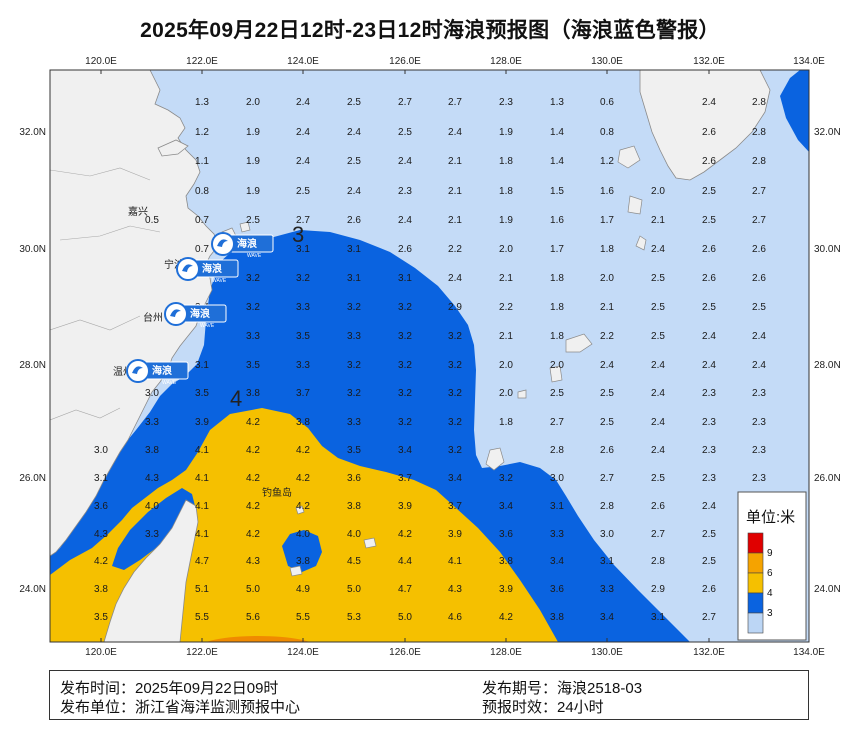 Image resolution: width=860 pixels, height=733 pixels. What do you see at coordinates (302, 551) in the screenshot?
I see `sea-blue-island-patch` at bounding box center [302, 551].